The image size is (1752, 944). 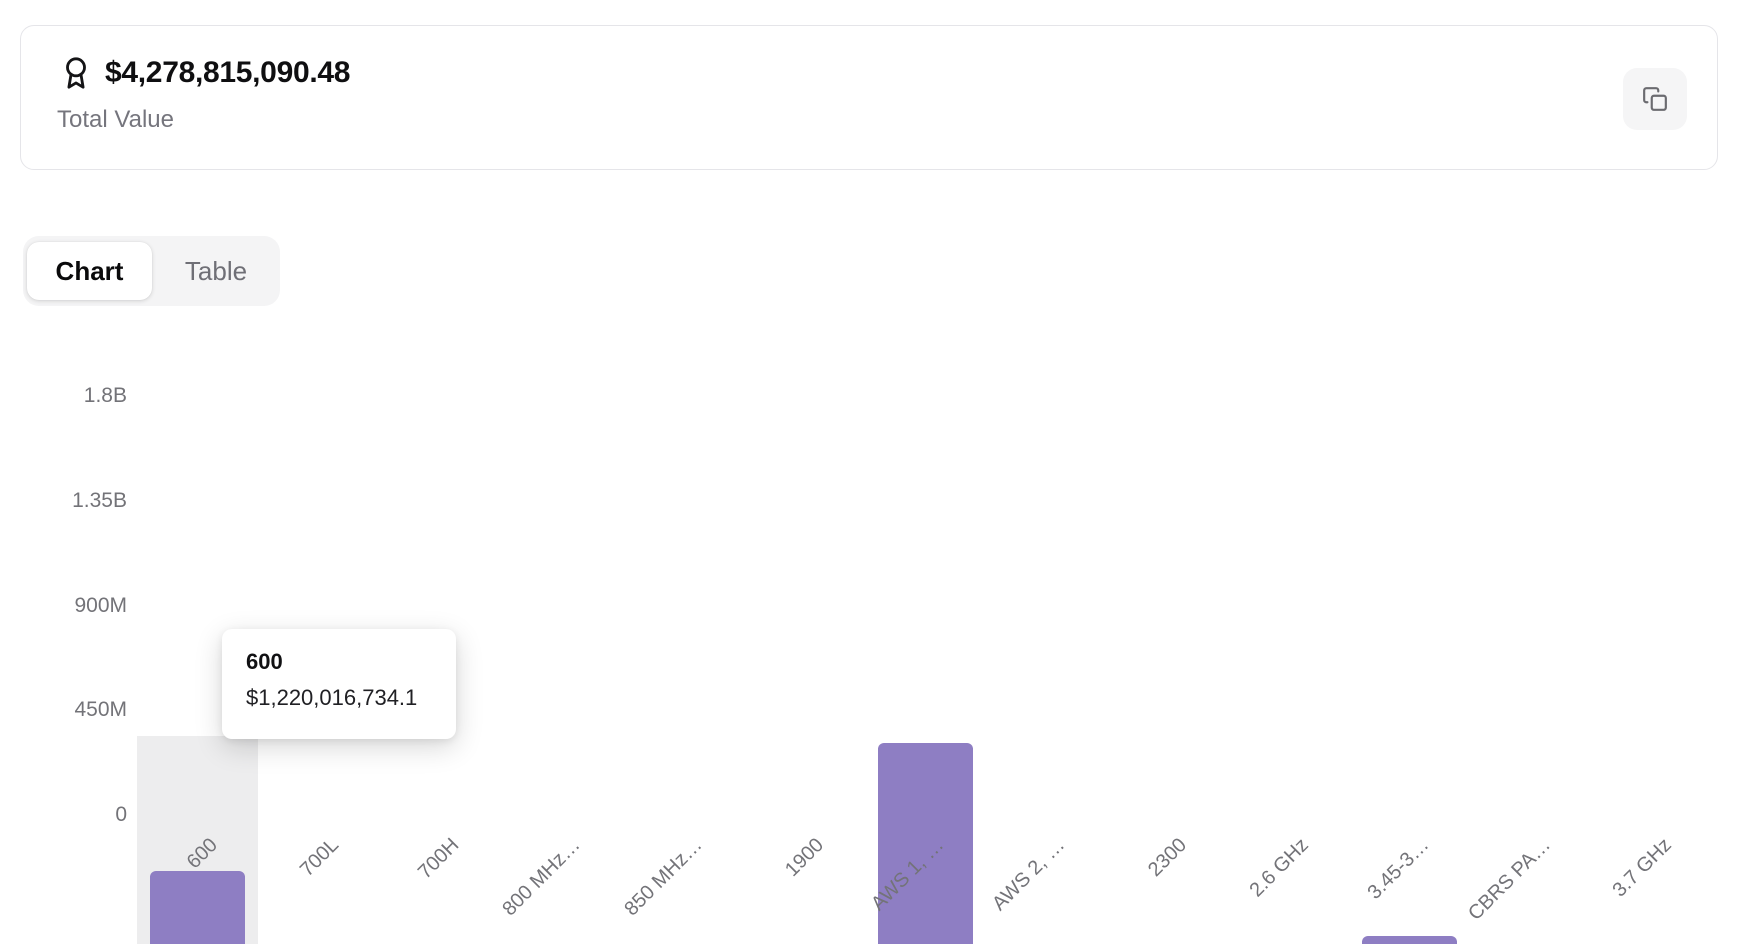 I want to click on total-value-amount: $4,278,815,090.48, so click(x=228, y=72).